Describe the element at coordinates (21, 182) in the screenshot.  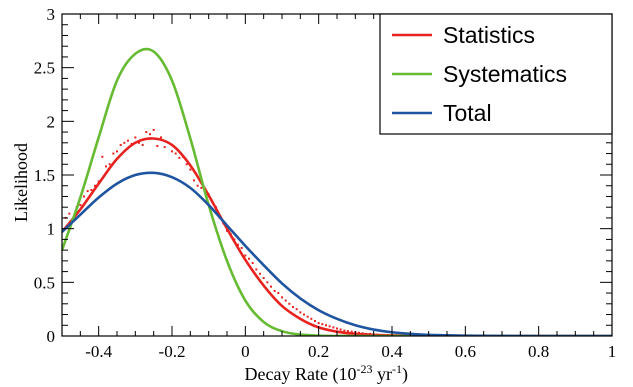
I see `y-axis-title: Likelihood` at that location.